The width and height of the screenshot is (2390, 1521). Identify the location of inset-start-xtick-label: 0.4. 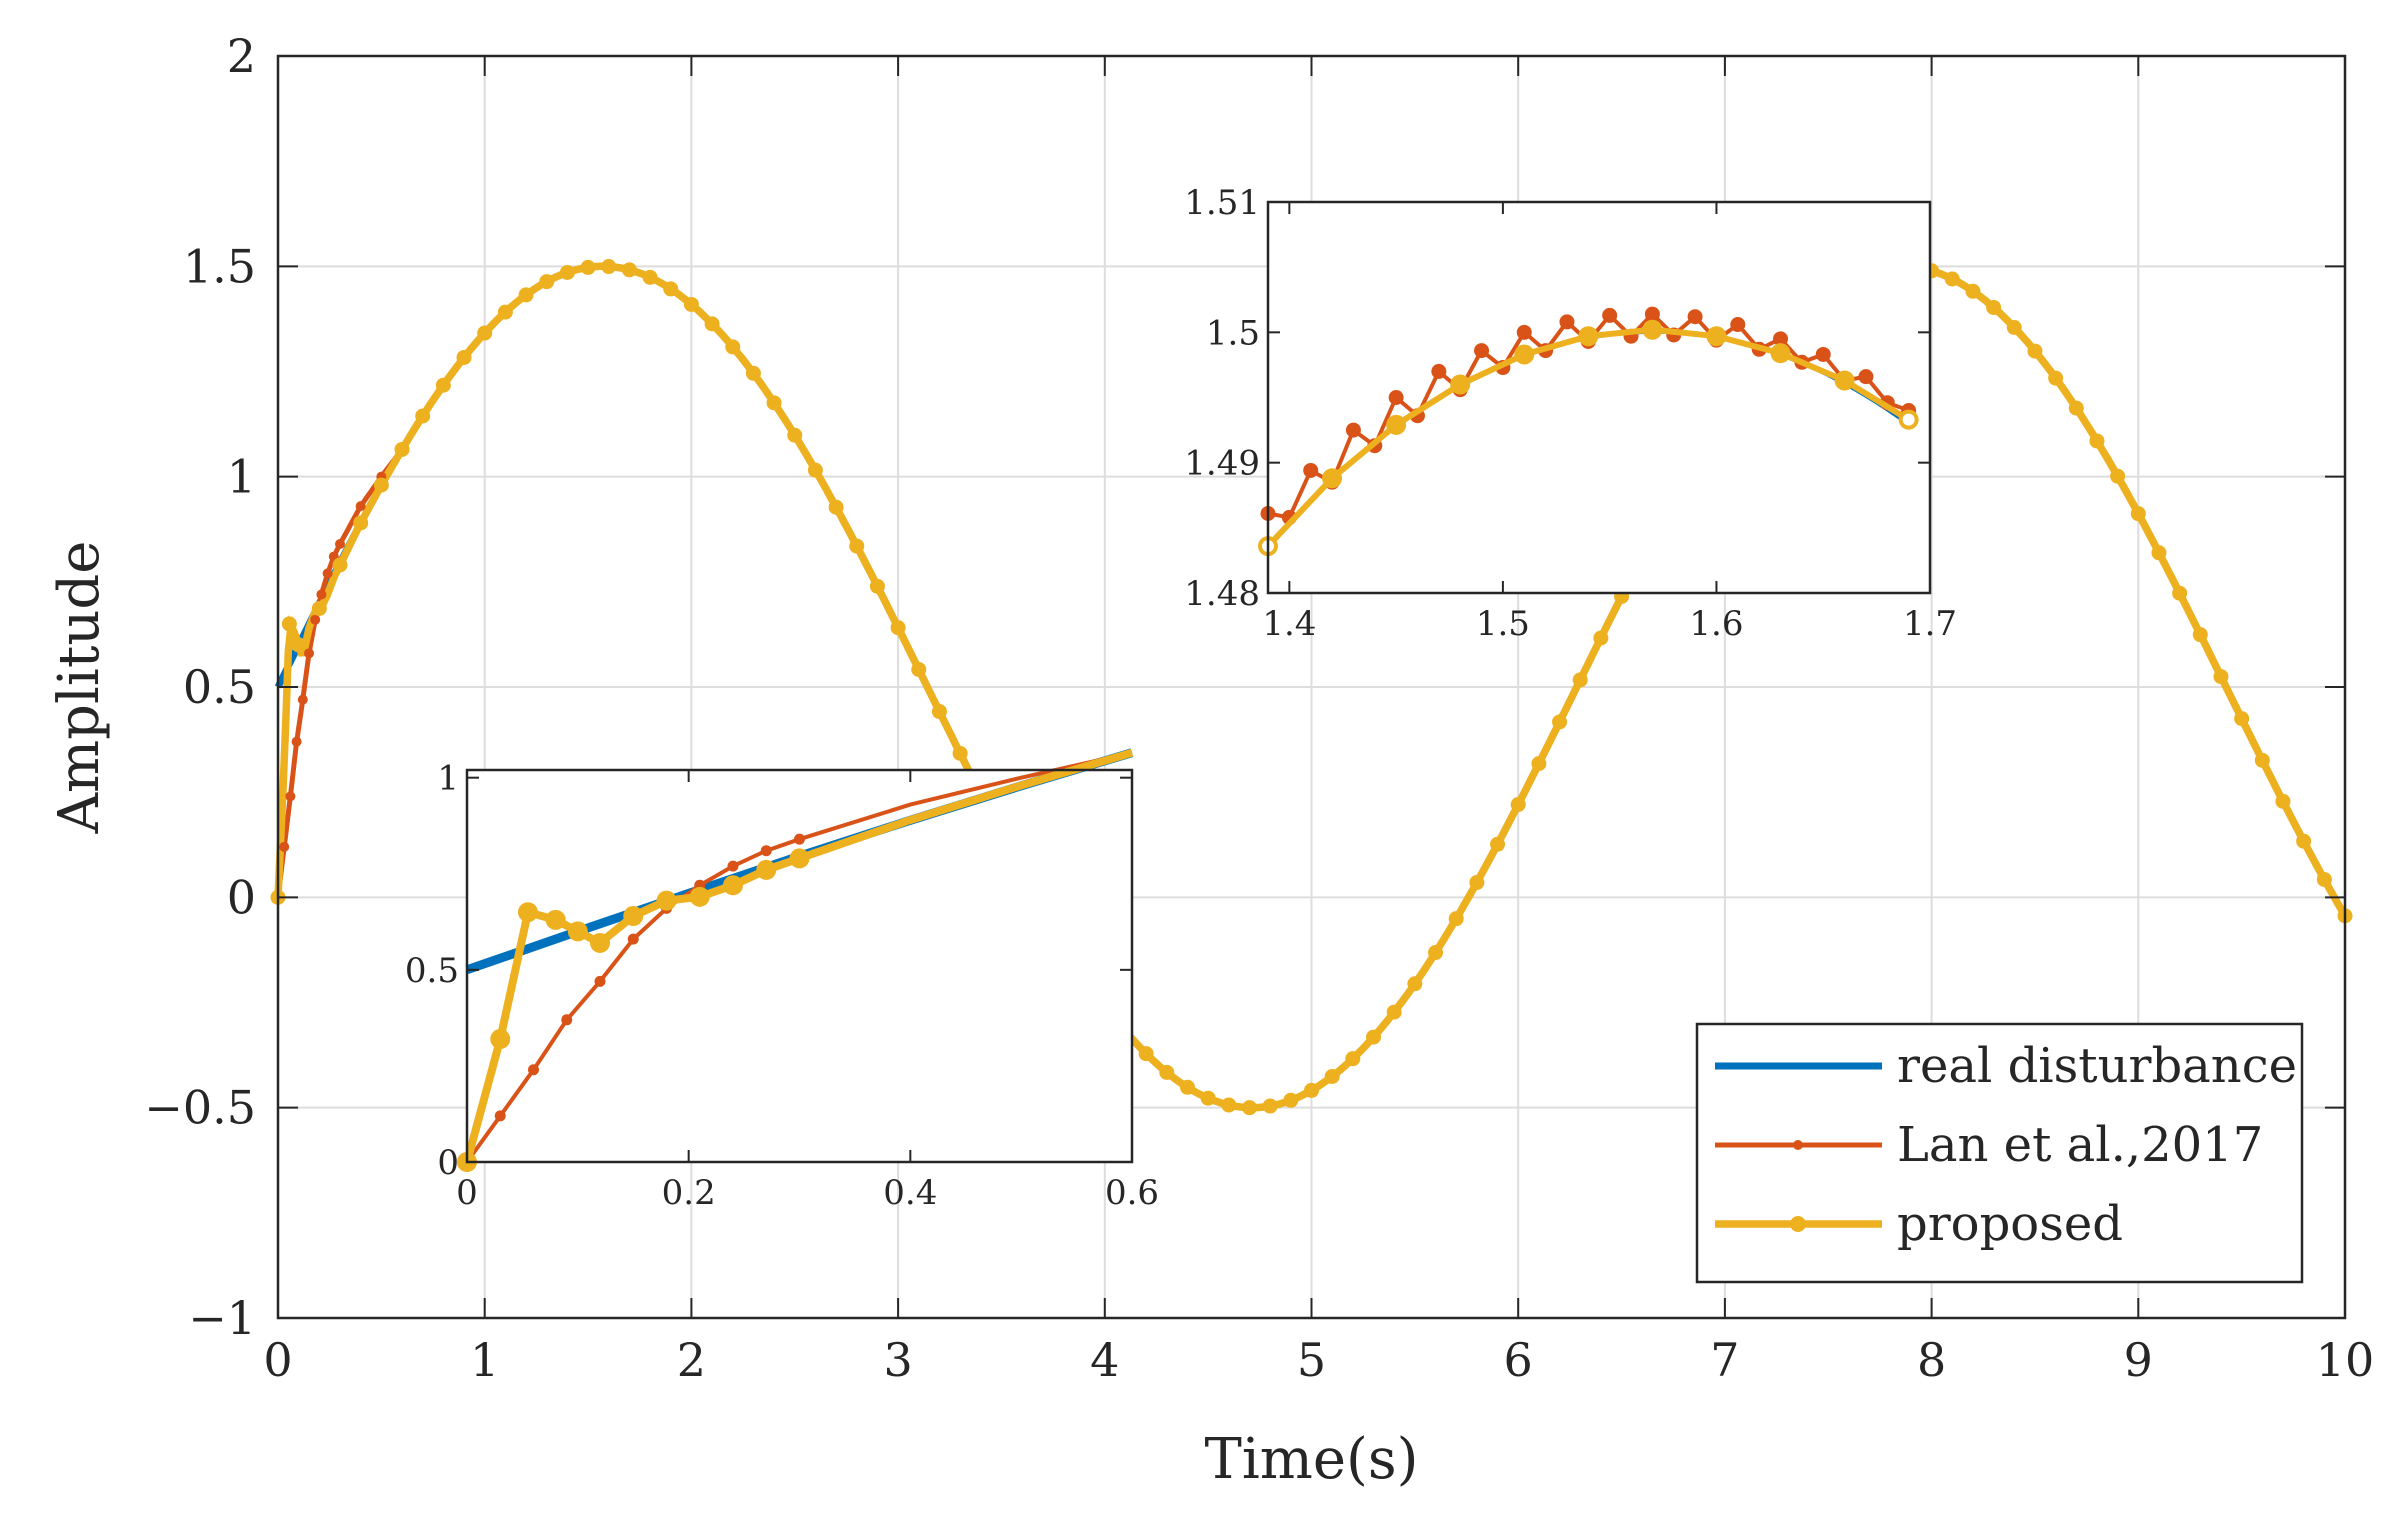
(910, 1193).